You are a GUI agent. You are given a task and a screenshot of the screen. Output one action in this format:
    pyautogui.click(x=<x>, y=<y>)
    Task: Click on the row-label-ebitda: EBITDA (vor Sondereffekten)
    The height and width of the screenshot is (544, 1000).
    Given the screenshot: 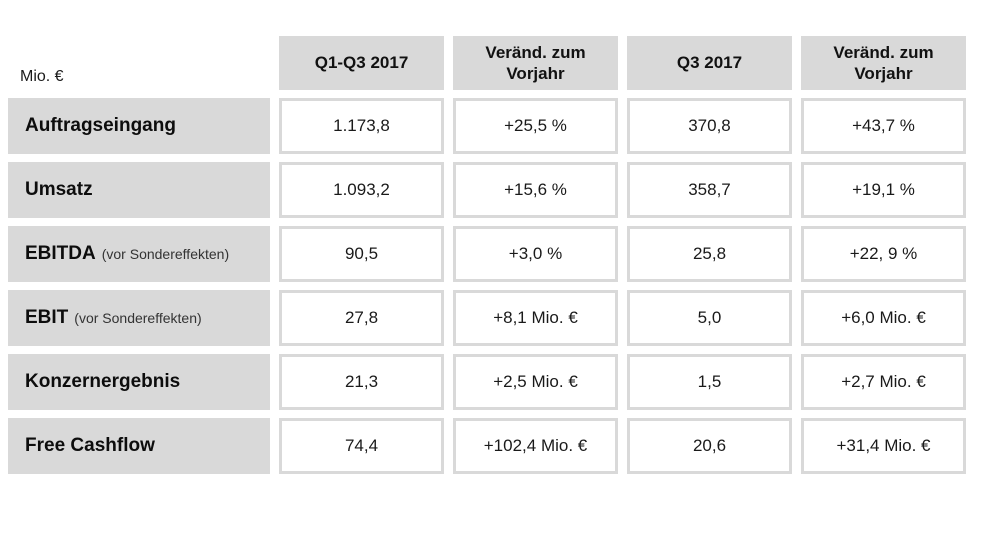 What is the action you would take?
    pyautogui.click(x=139, y=254)
    